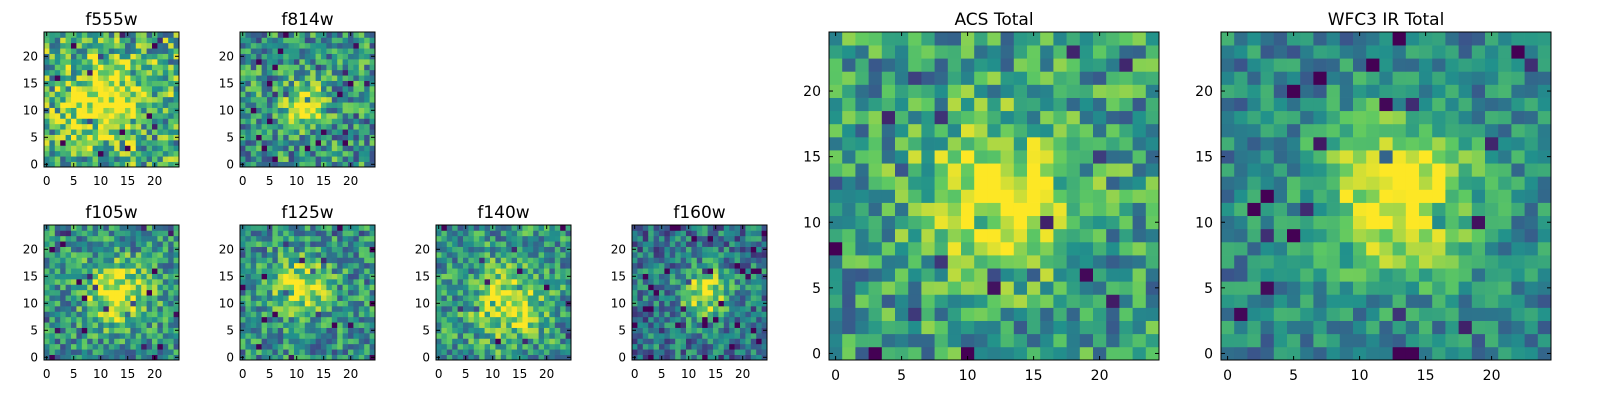 The image size is (1600, 400). What do you see at coordinates (519, 374) in the screenshot?
I see `x-tick-label: 15` at bounding box center [519, 374].